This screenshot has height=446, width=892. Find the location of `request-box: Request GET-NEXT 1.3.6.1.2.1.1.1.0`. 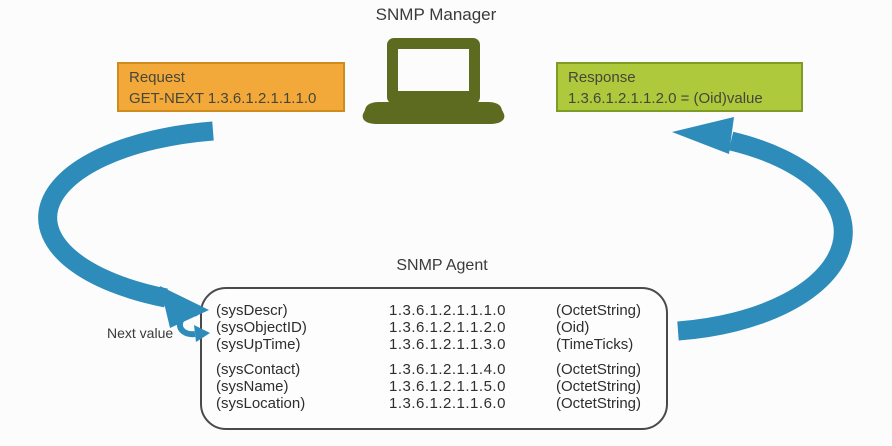

request-box: Request GET-NEXT 1.3.6.1.2.1.1.1.0 is located at coordinates (231, 87).